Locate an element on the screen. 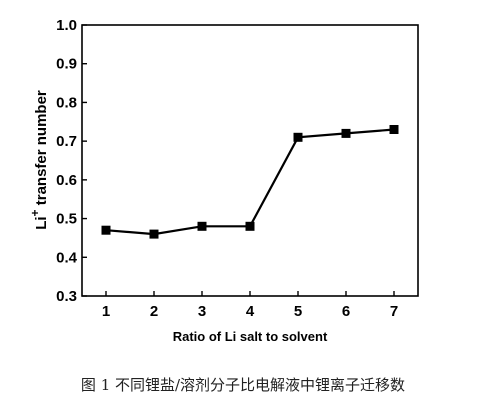 This screenshot has width=486, height=405. y-tick-label: 0.5 is located at coordinates (66, 219).